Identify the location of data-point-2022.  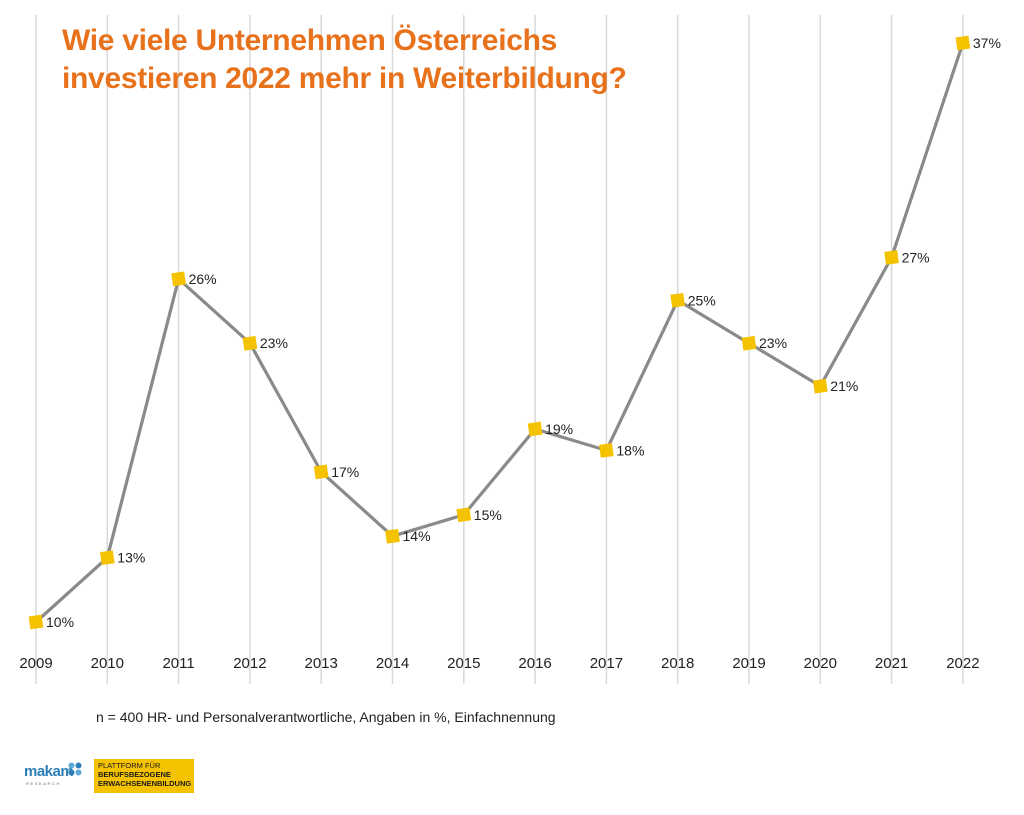
(963, 43).